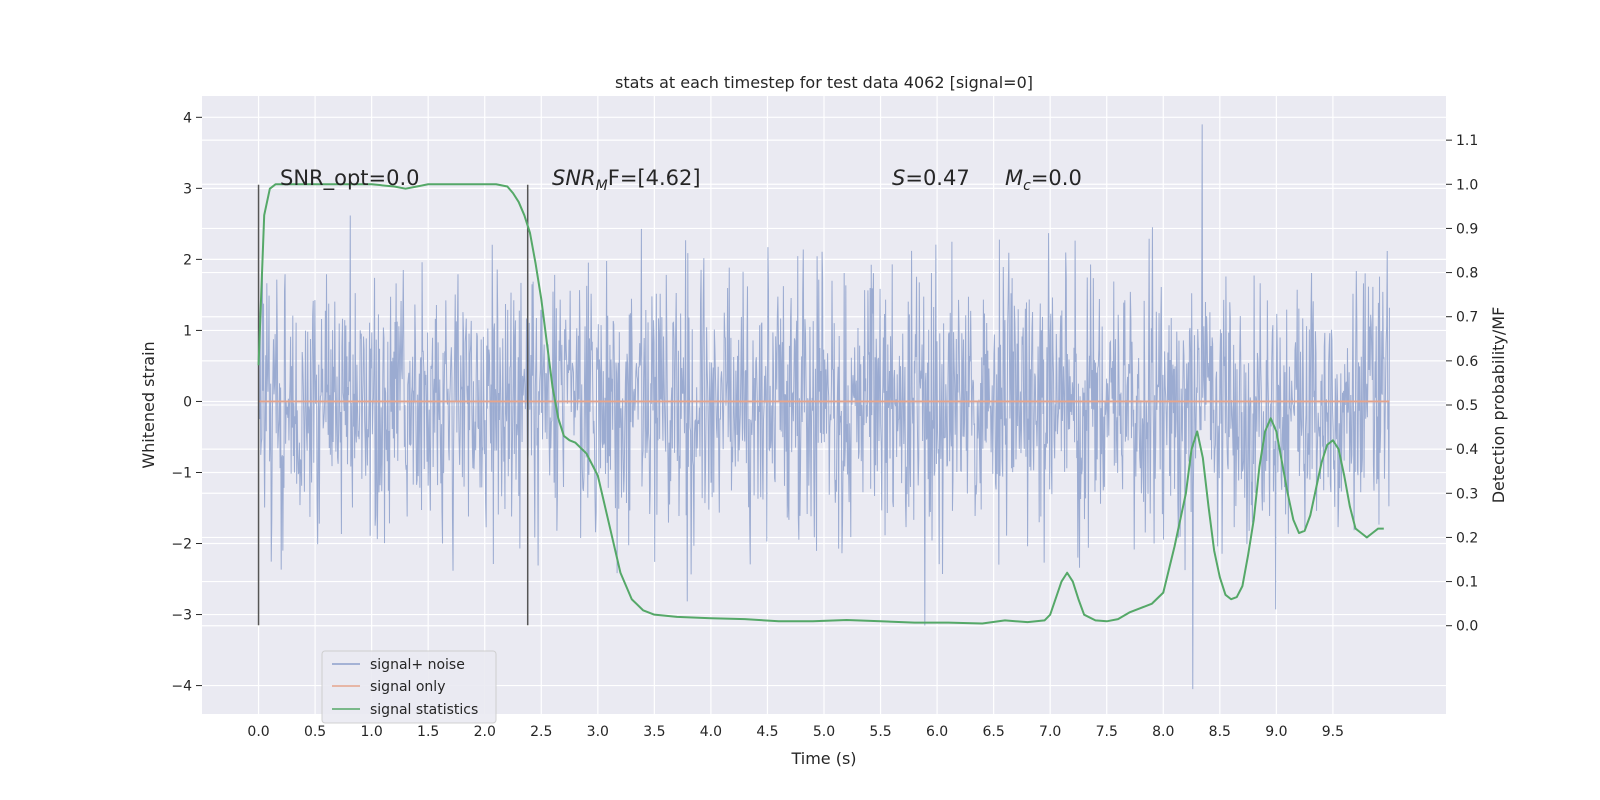  Describe the element at coordinates (187, 118) in the screenshot. I see `y-tick-label: 4` at that location.